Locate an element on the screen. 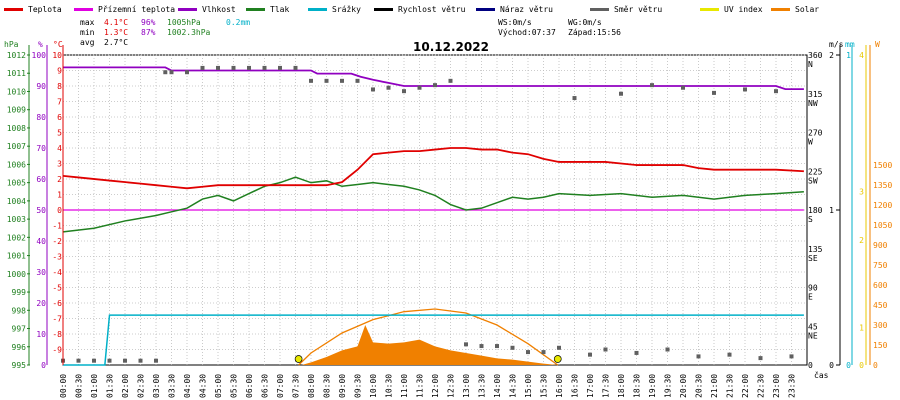 The image size is (900, 400). axis-title-hpa: hPa is located at coordinates (11, 44).